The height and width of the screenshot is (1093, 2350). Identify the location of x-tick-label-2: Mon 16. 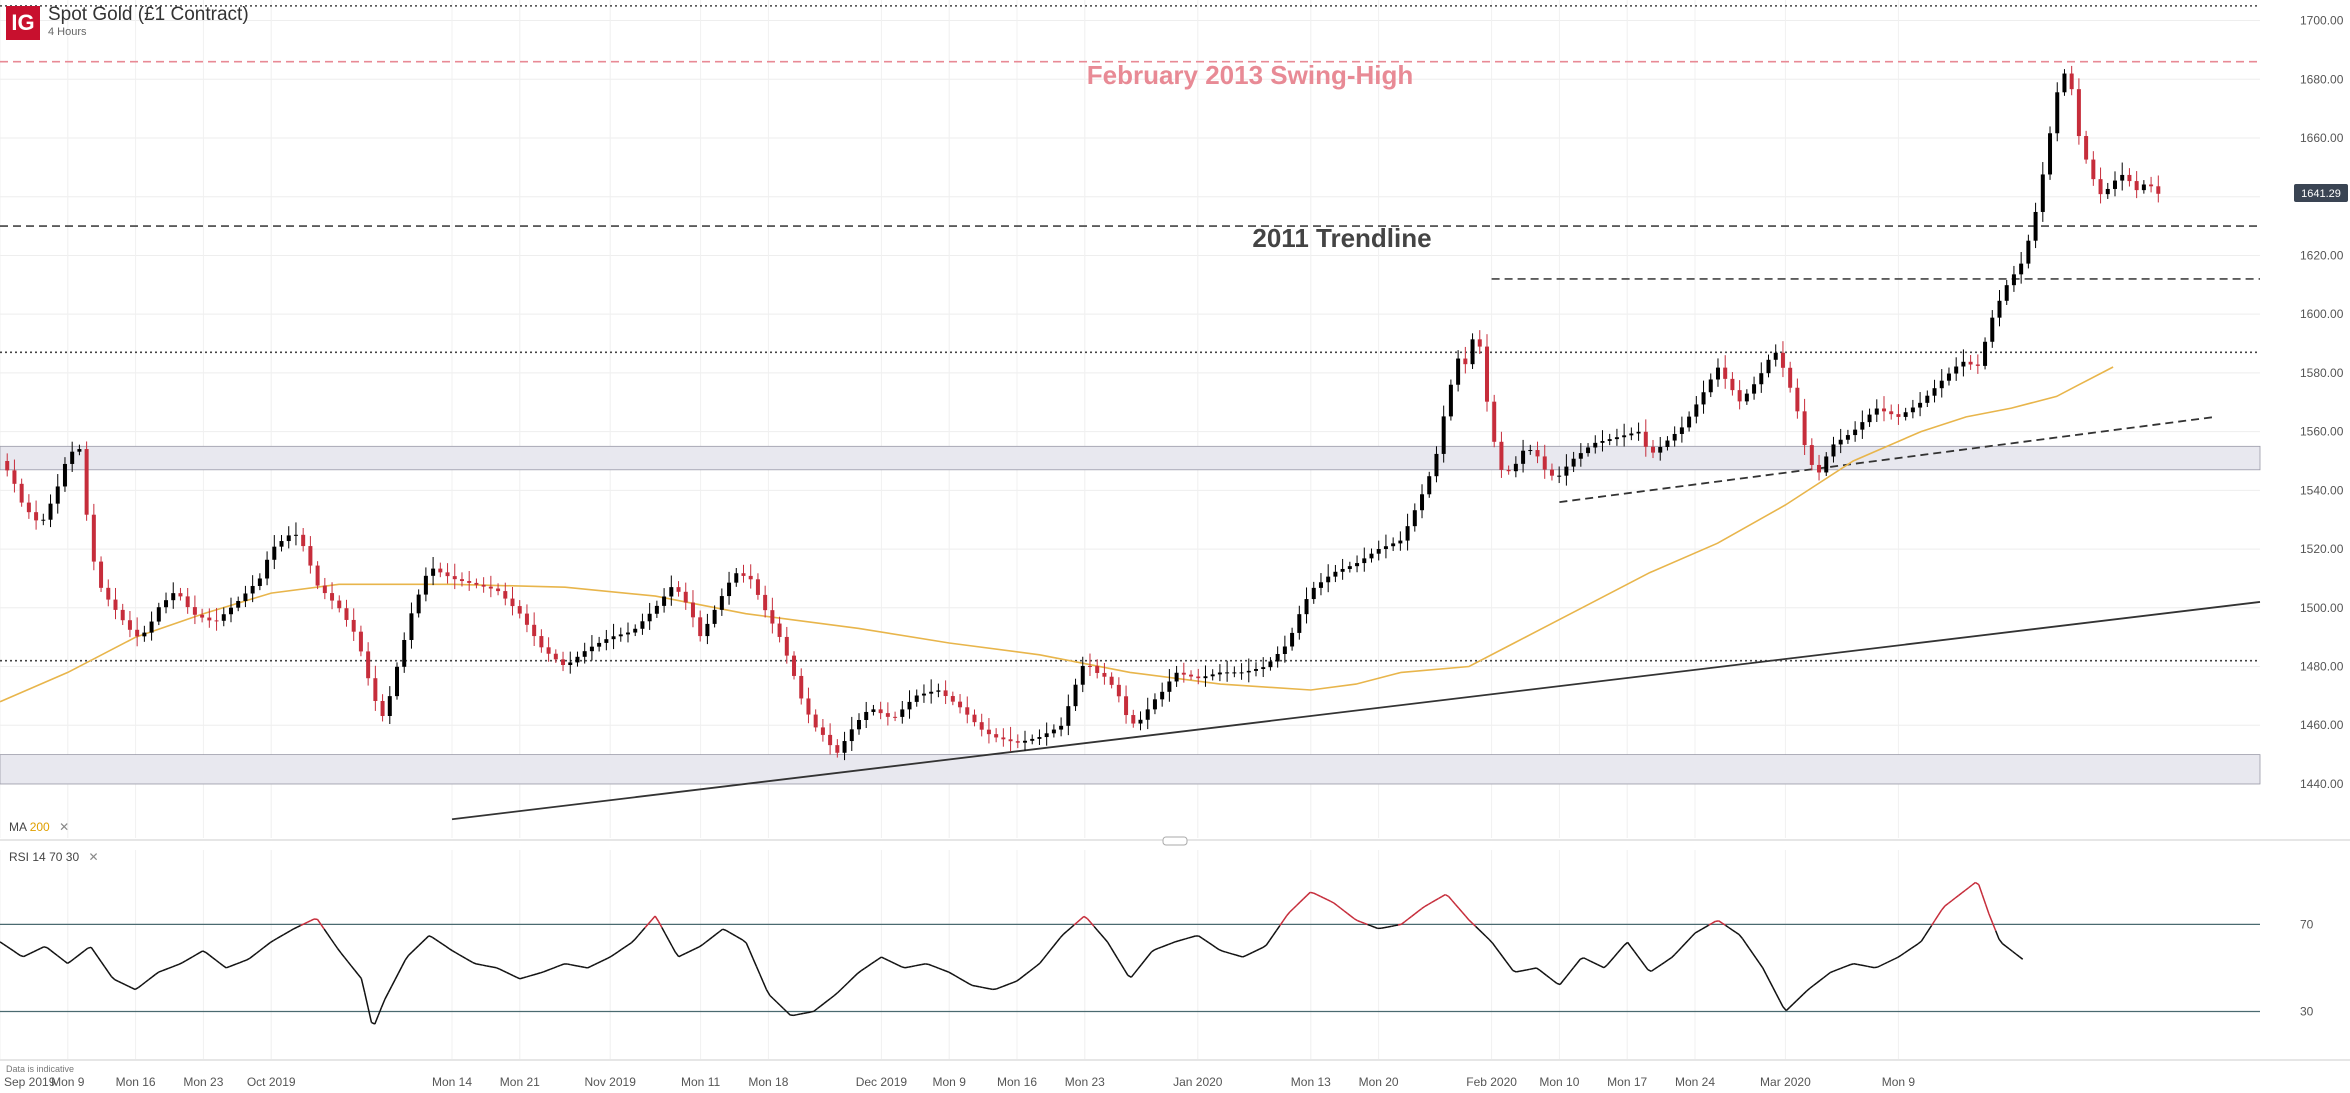
(136, 1082).